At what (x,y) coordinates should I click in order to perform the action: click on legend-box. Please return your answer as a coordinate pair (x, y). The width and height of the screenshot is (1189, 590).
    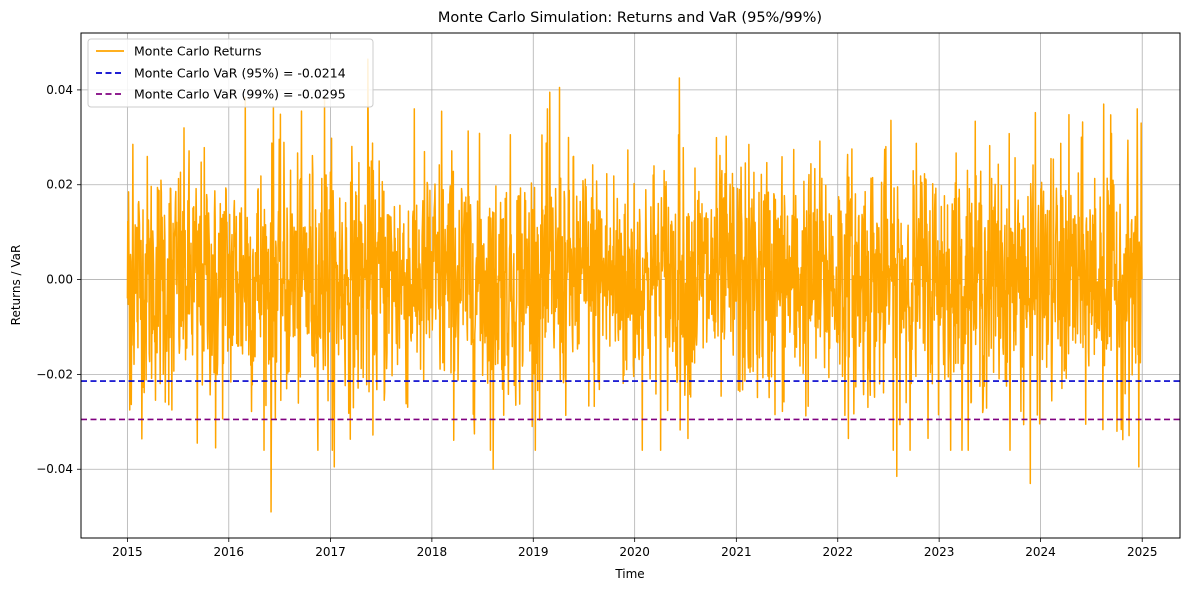
    Looking at the image, I should click on (230, 73).